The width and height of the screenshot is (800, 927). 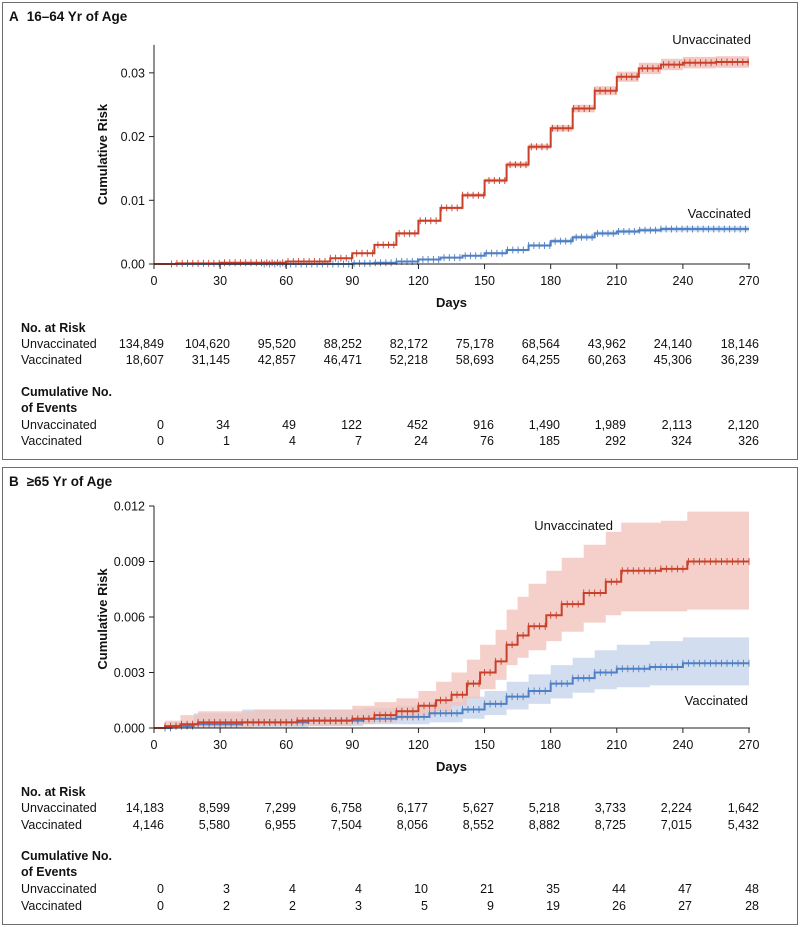 I want to click on y-tick-label: 0.003, so click(x=129, y=673).